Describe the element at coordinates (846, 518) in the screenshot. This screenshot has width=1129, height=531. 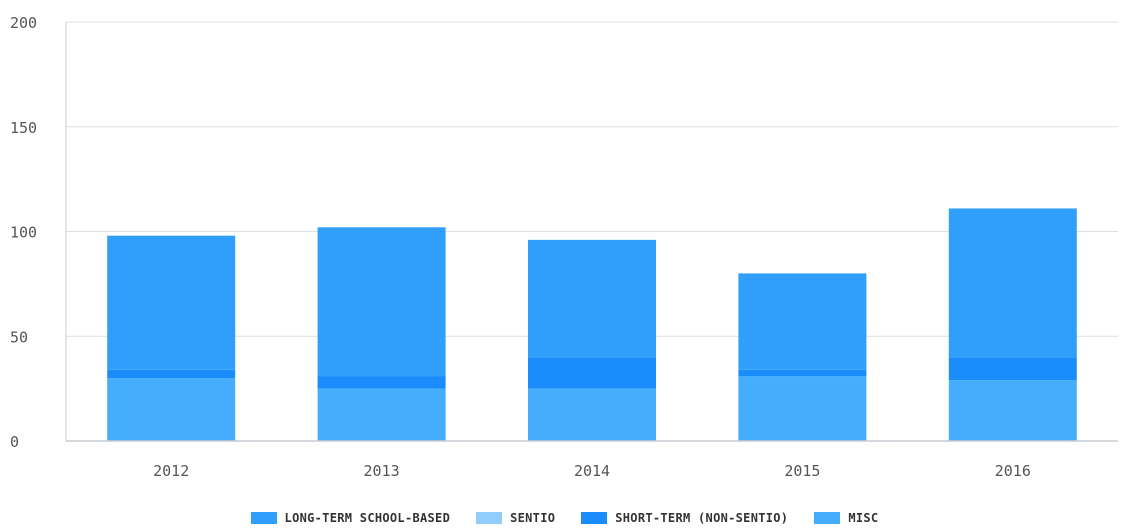
I see `legend-item: MISC` at that location.